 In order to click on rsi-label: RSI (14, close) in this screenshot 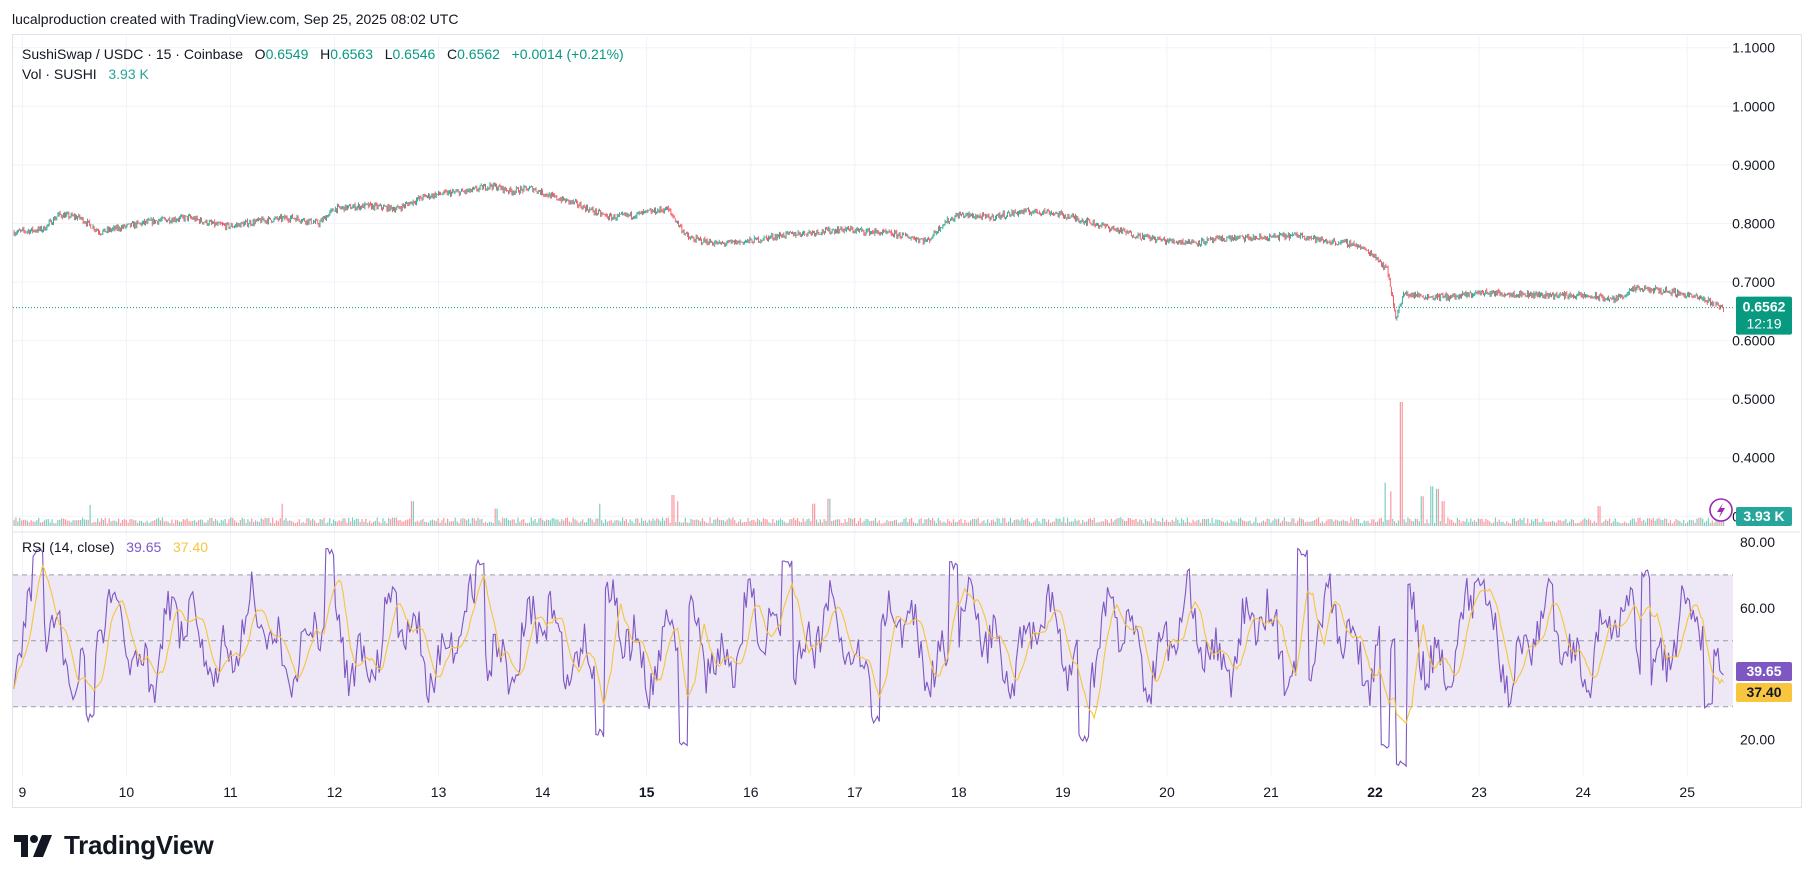, I will do `click(68, 547)`.